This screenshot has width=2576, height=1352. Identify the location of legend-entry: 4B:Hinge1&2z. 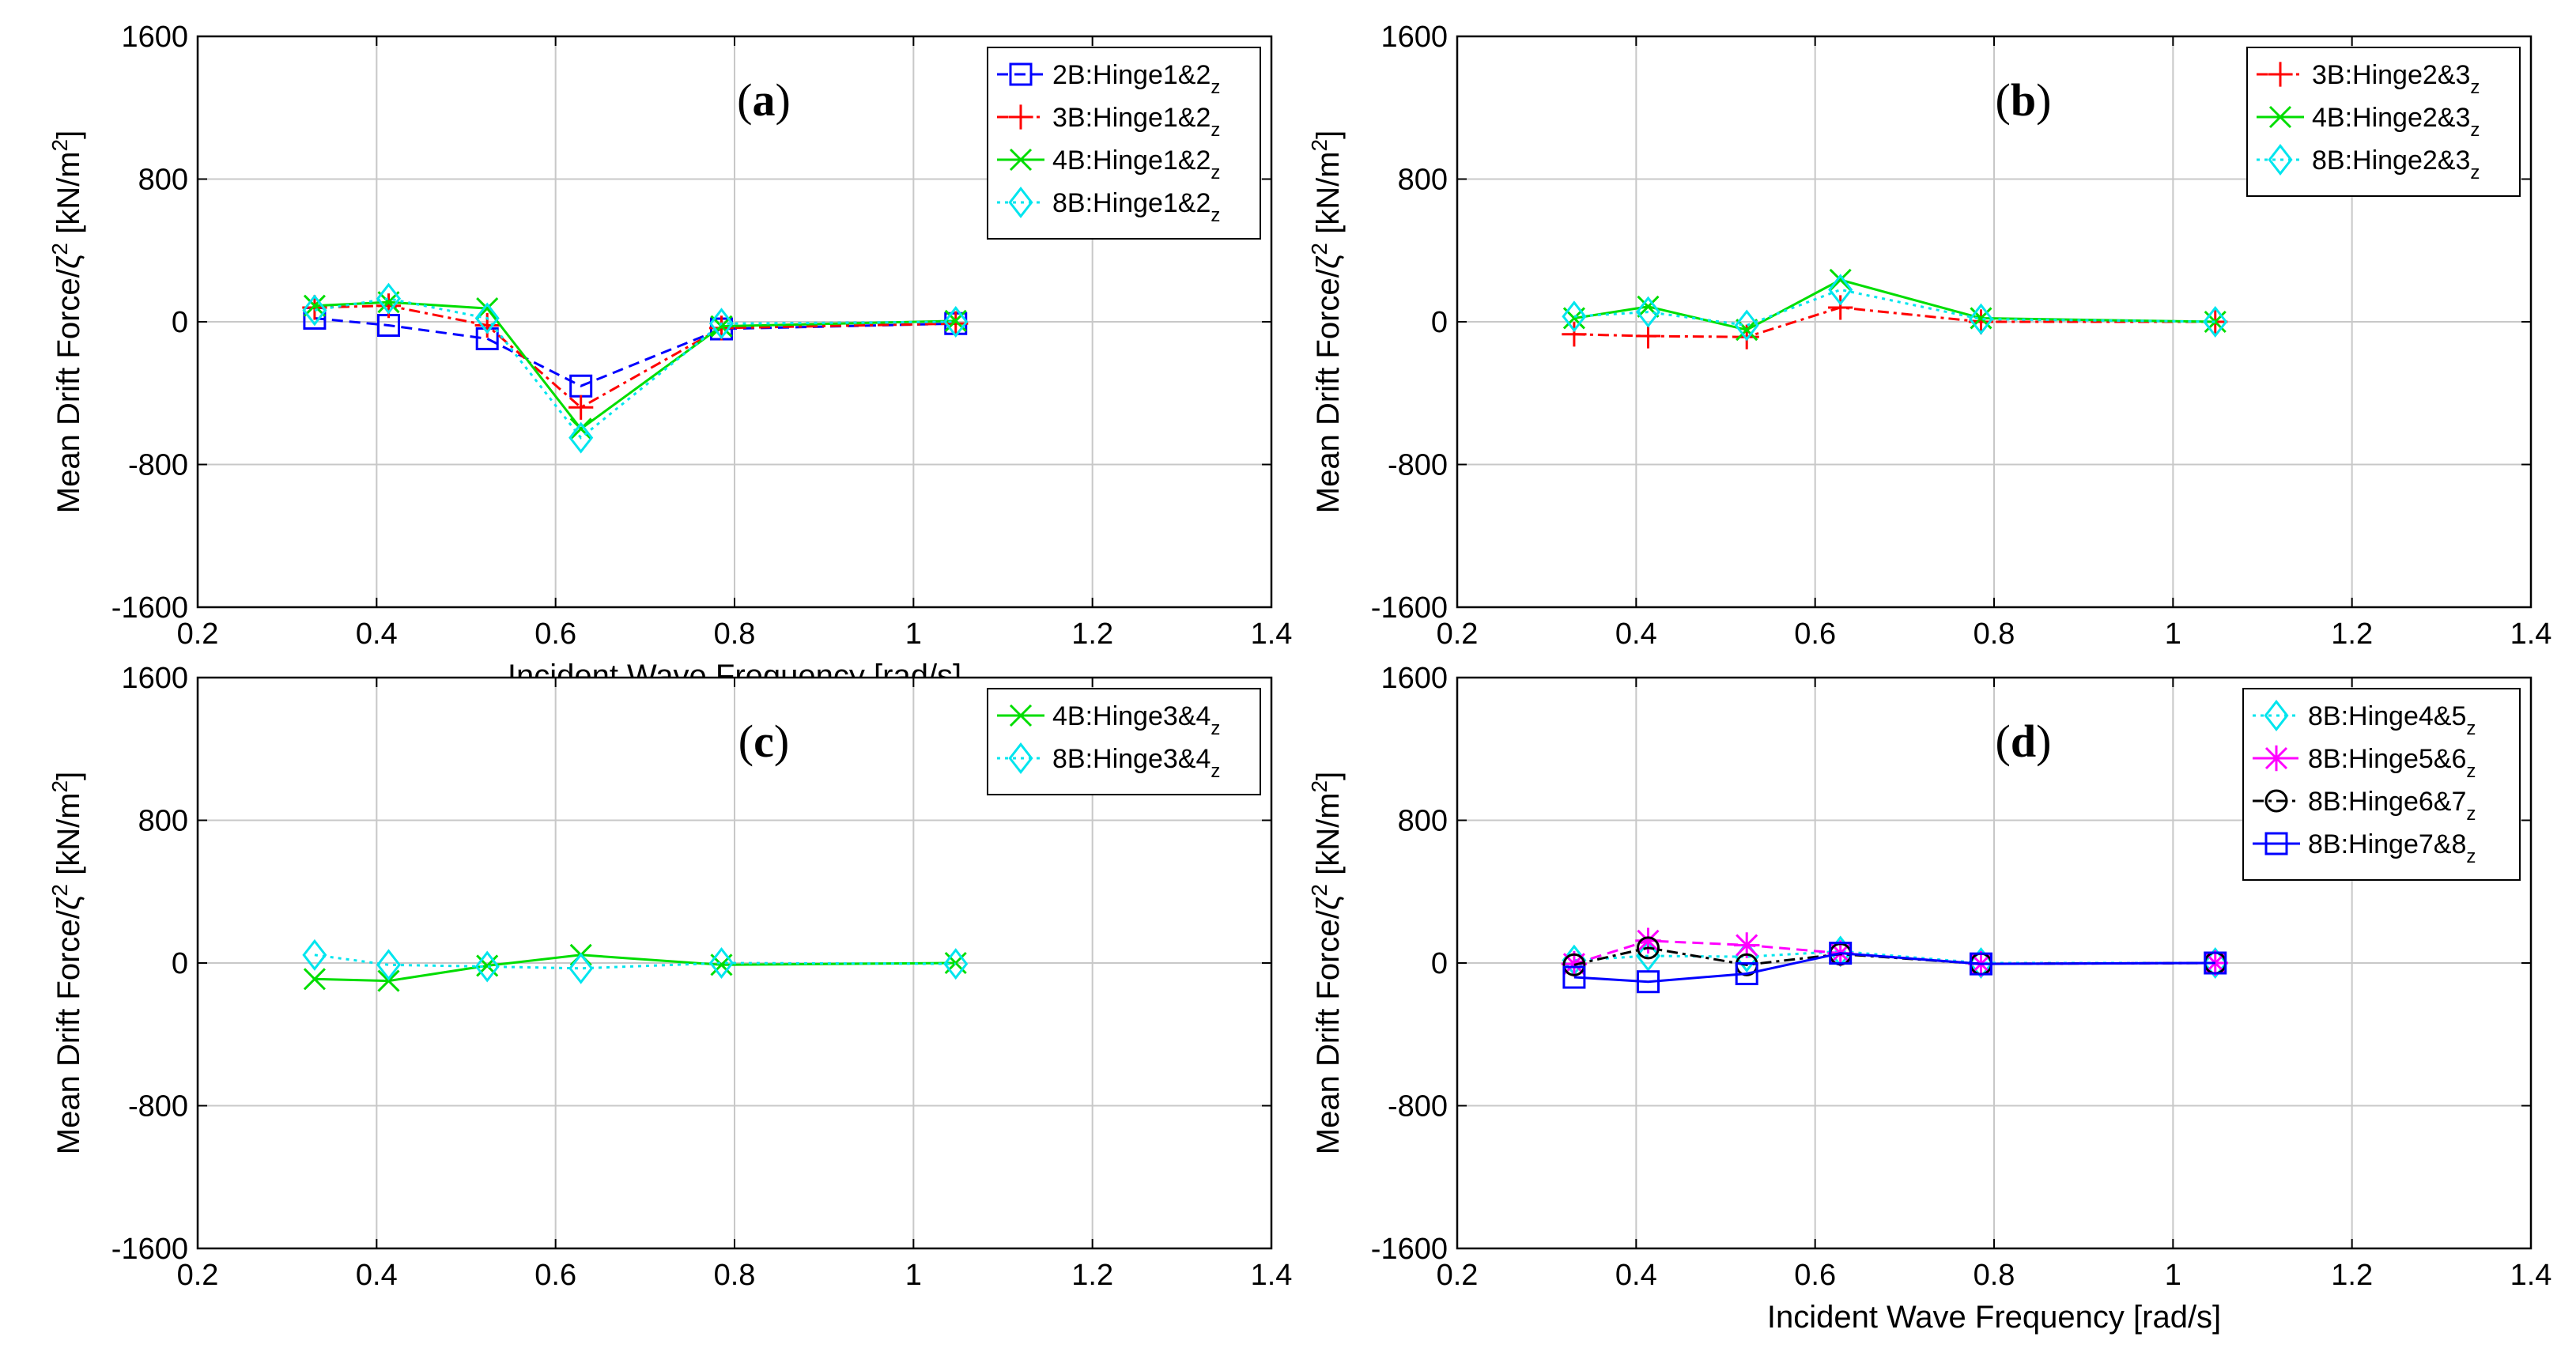
(1136, 164).